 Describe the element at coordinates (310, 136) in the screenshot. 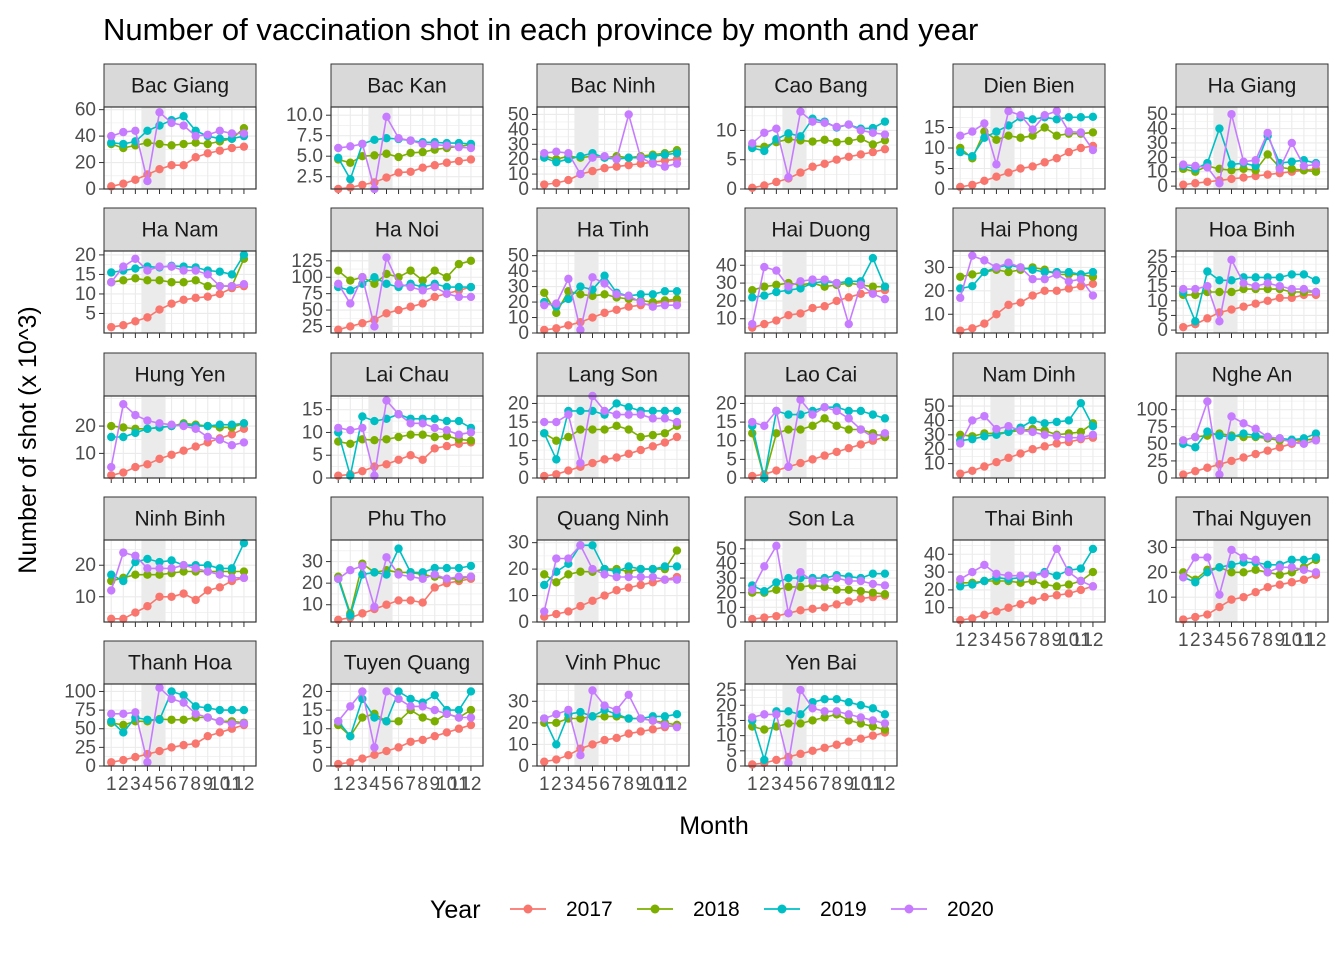

I see `y-tick-label: 7.5` at that location.